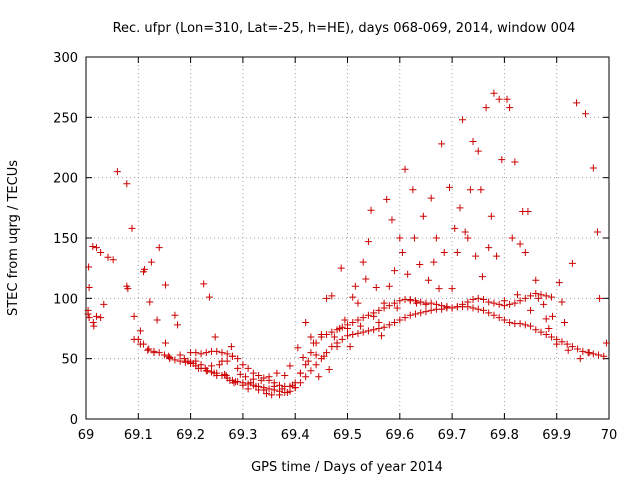 This screenshot has width=640, height=480. I want to click on x-tick-label: 69.8, so click(504, 435).